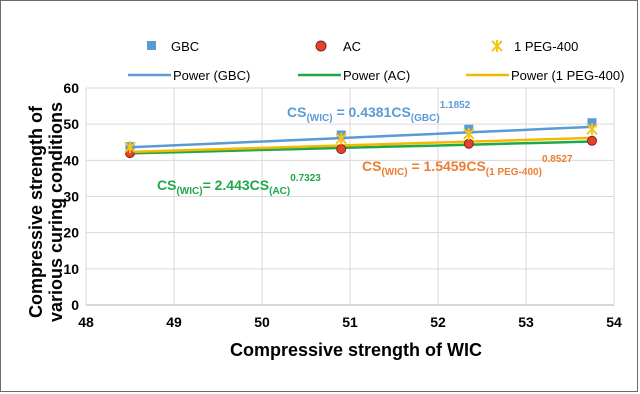 This screenshot has width=640, height=394. I want to click on y-tick-label: 50, so click(71, 124).